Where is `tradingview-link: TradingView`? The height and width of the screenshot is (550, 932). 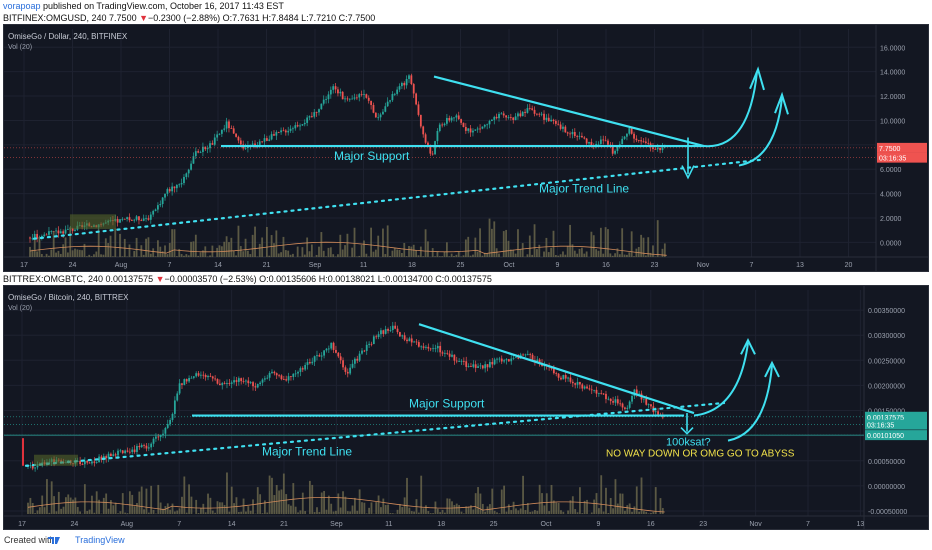 tradingview-link: TradingView is located at coordinates (100, 540).